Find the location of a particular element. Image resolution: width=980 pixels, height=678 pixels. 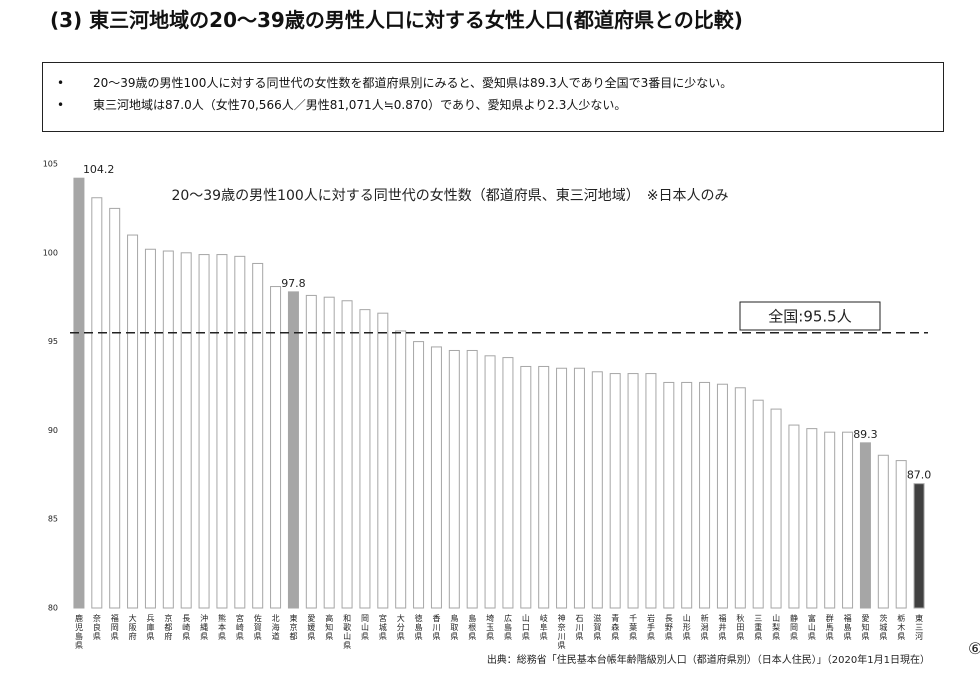

page-title: (3) 東三河地域の20～39歳の男性人口に対する女性人口(都道府県との比較) is located at coordinates (396, 20).